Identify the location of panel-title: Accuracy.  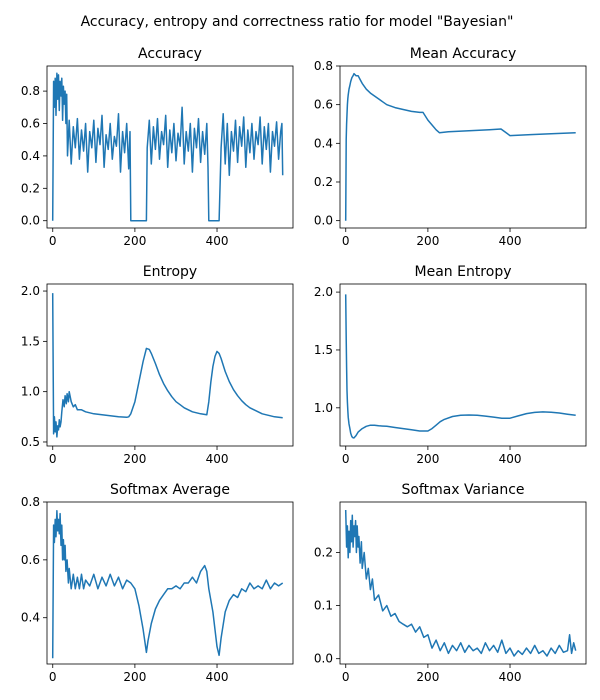
(170, 54).